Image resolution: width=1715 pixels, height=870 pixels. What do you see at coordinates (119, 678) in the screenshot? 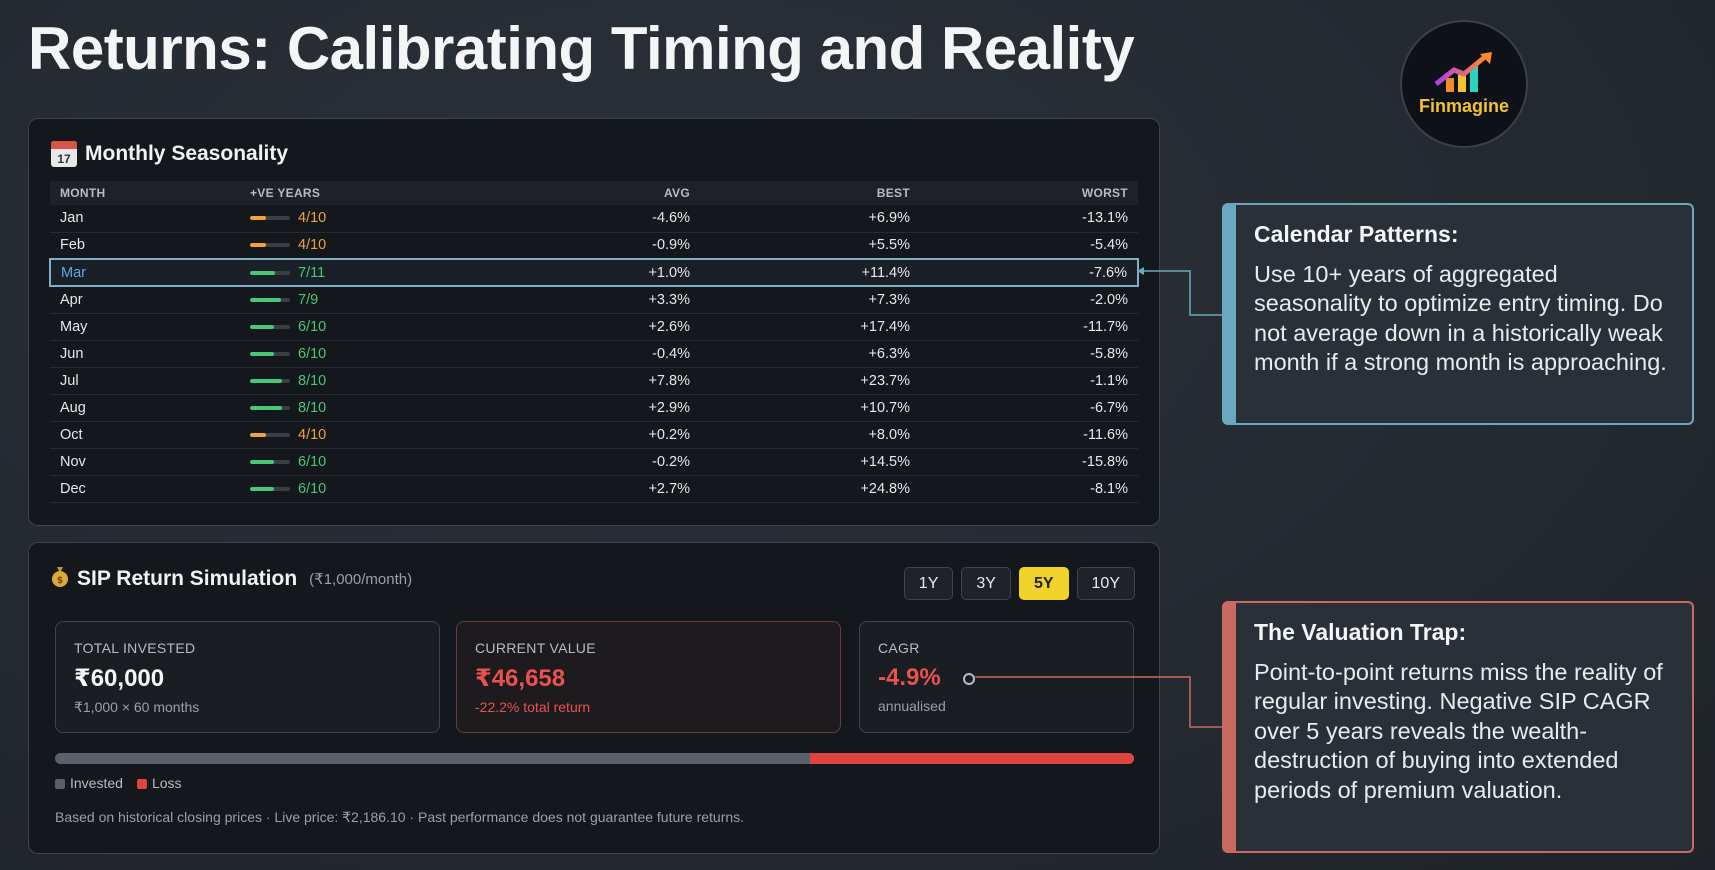
I see `card-value: ₹60,000` at bounding box center [119, 678].